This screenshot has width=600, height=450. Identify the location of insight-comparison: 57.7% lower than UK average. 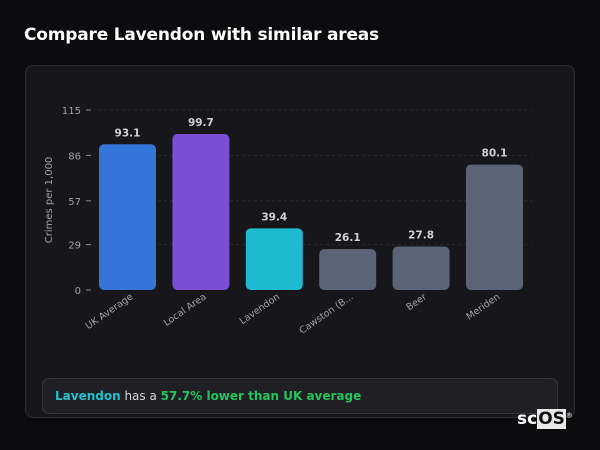
(261, 396).